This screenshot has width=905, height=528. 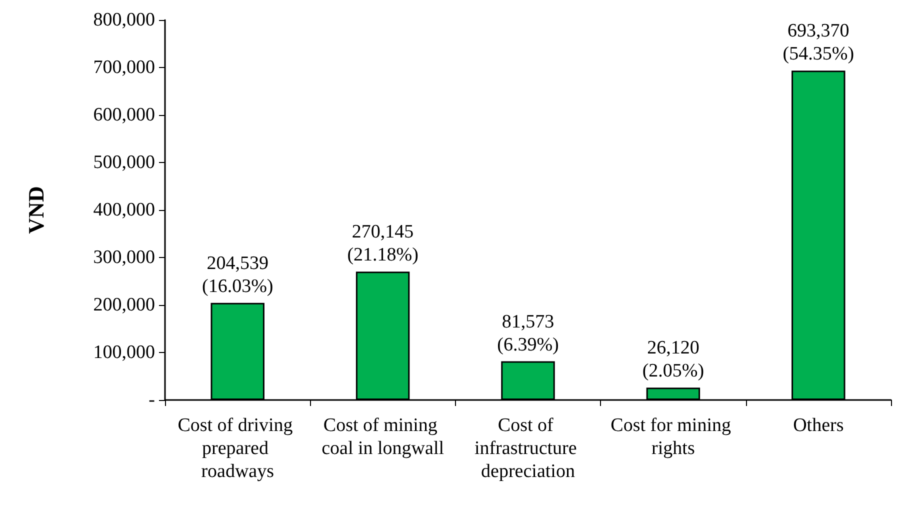 I want to click on y-tick-label: 600,000, so click(x=124, y=115).